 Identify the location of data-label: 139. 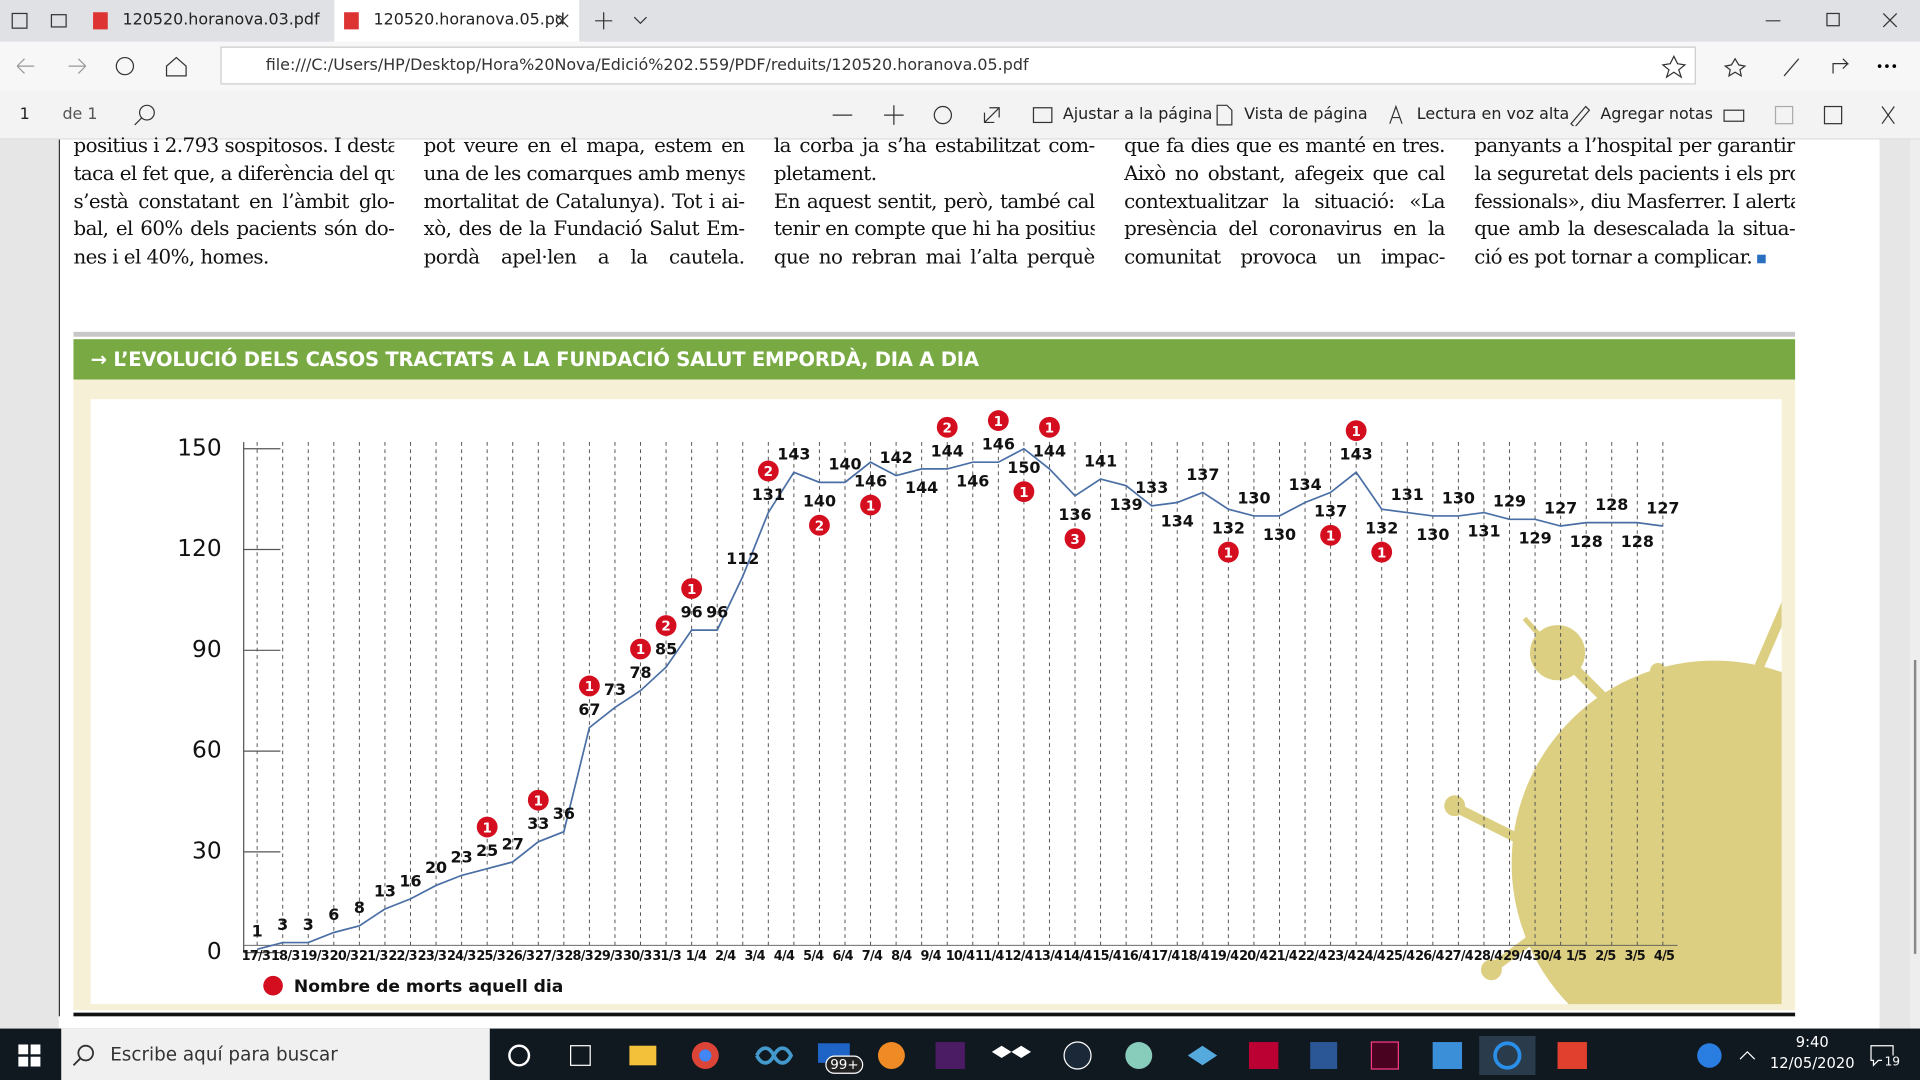
(1126, 504).